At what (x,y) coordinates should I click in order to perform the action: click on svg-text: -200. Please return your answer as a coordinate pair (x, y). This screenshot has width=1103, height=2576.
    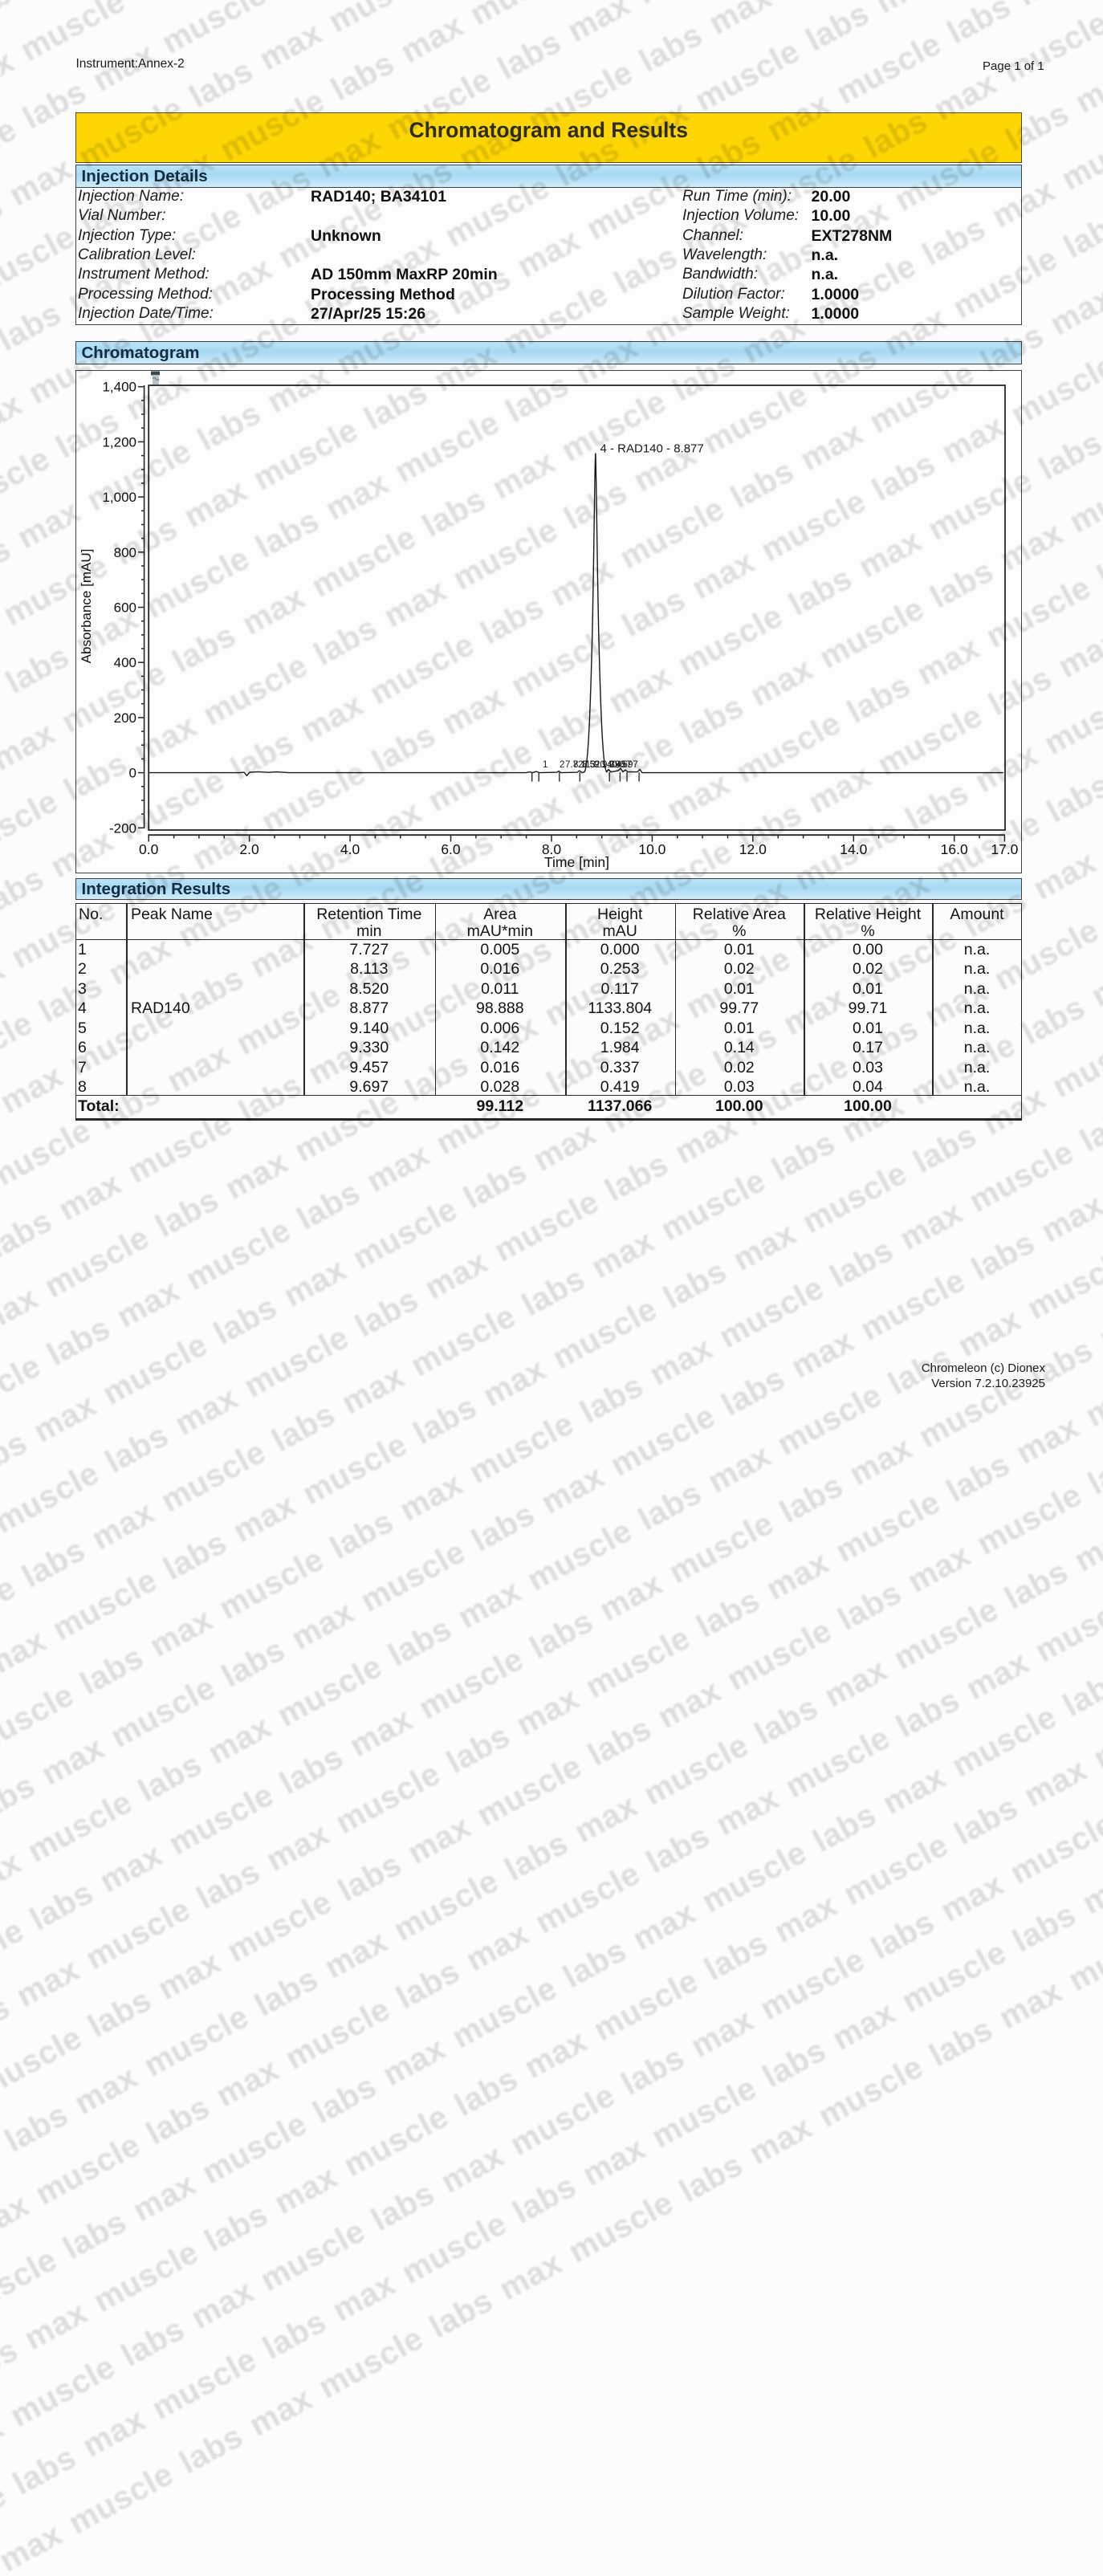
    Looking at the image, I should click on (122, 828).